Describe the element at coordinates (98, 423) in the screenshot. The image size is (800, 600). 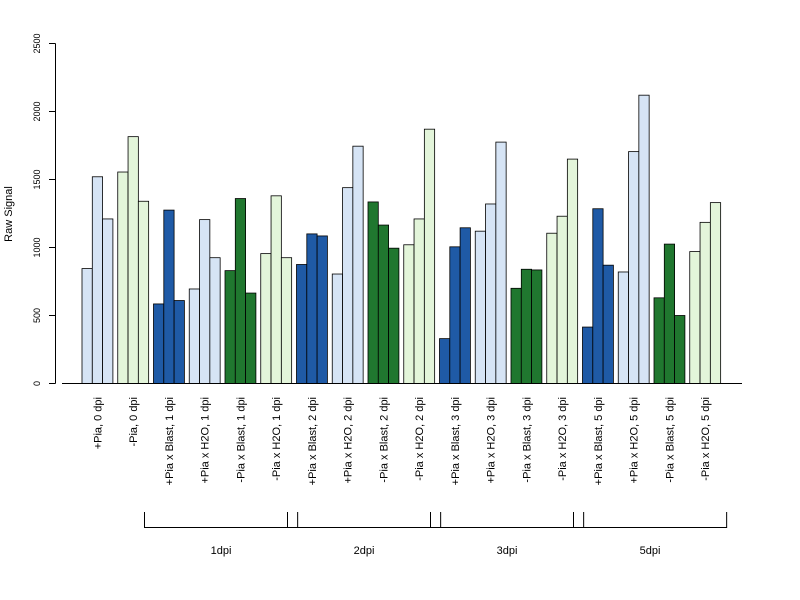
I see `x-tick-label: +Pia, 0 dpi` at that location.